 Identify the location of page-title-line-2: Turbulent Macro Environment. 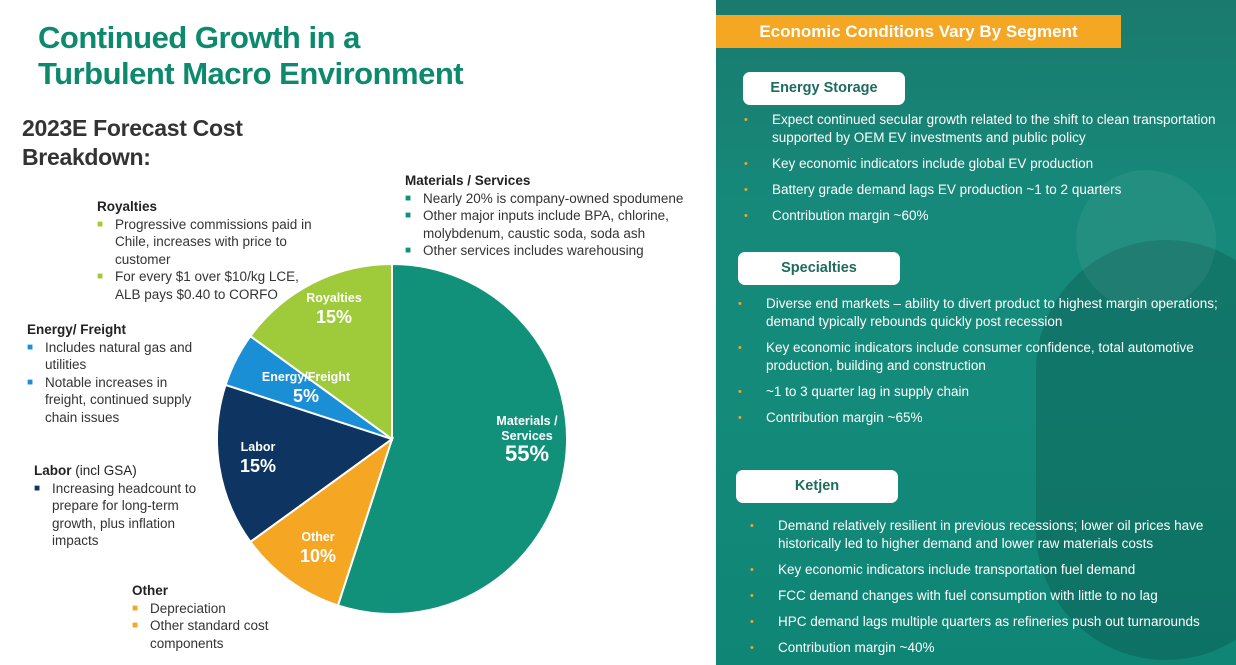
(251, 73).